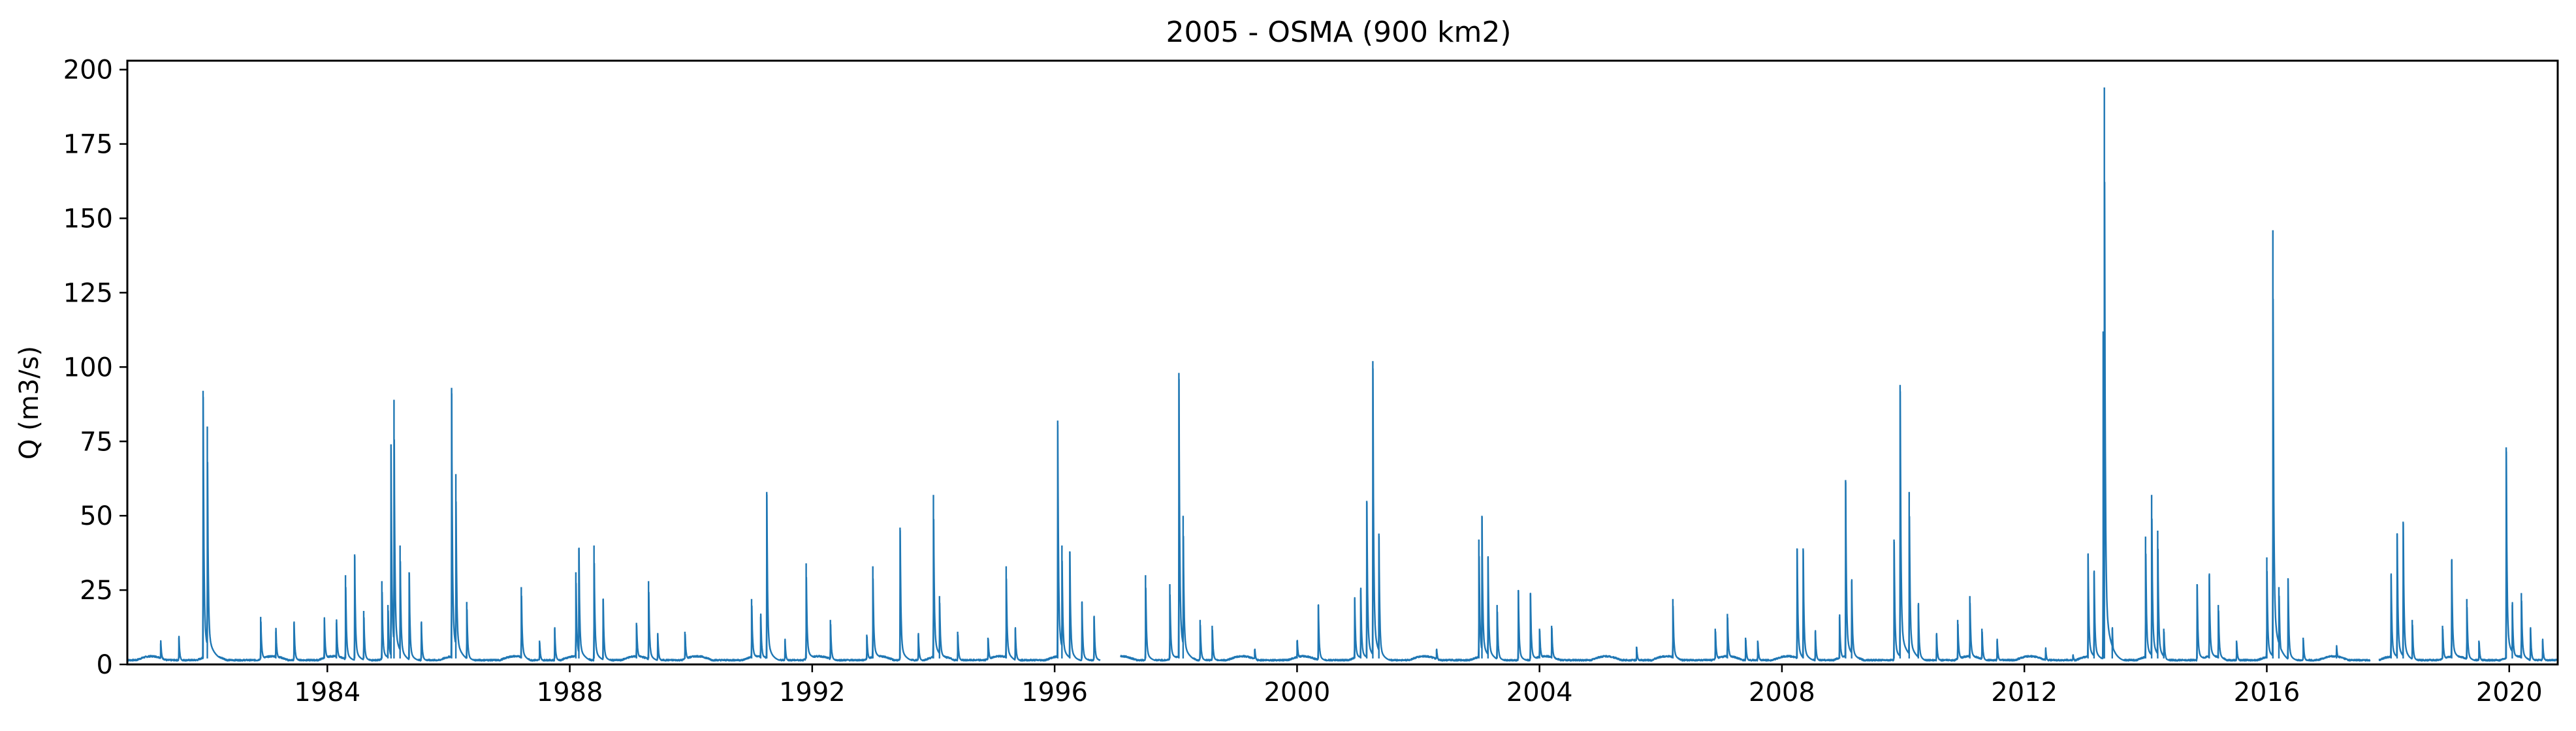 The height and width of the screenshot is (731, 2576). I want to click on y-tick-label: 75, so click(97, 442).